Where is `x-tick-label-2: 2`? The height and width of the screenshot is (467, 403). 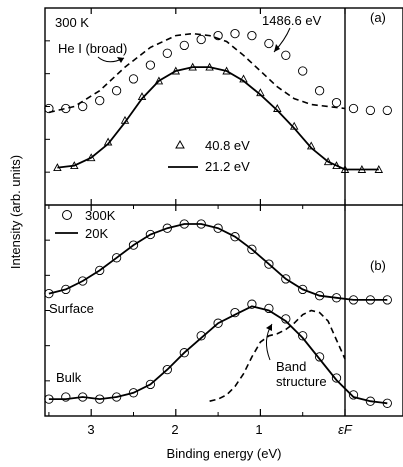 x-tick-label-2: 2 is located at coordinates (174, 429).